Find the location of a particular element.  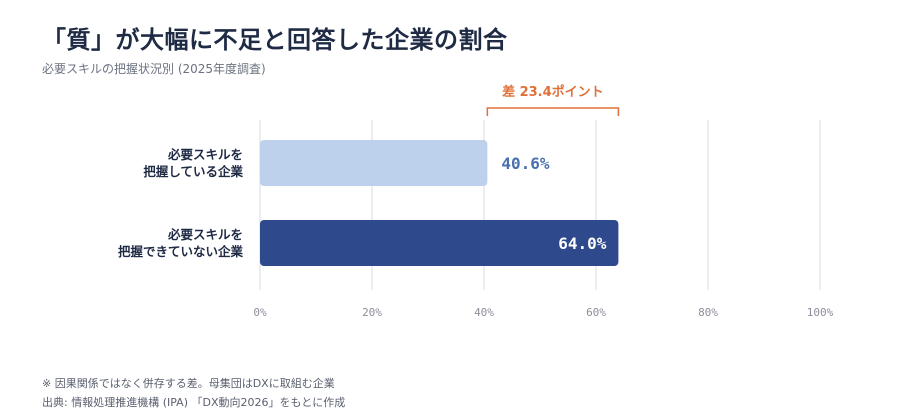

x-tick-label: 60% is located at coordinates (596, 312).